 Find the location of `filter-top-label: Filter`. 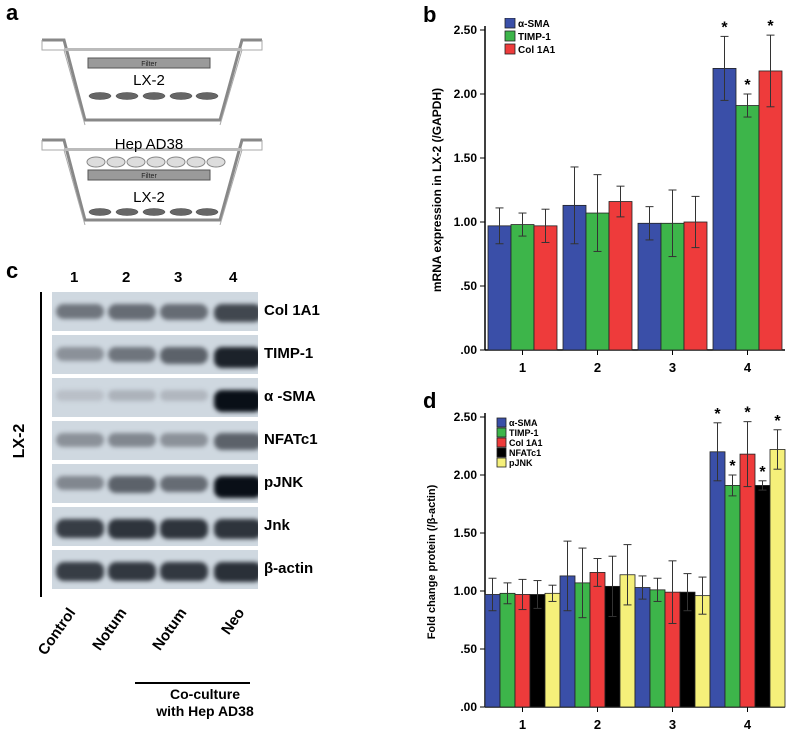

filter-top-label: Filter is located at coordinates (149, 64).